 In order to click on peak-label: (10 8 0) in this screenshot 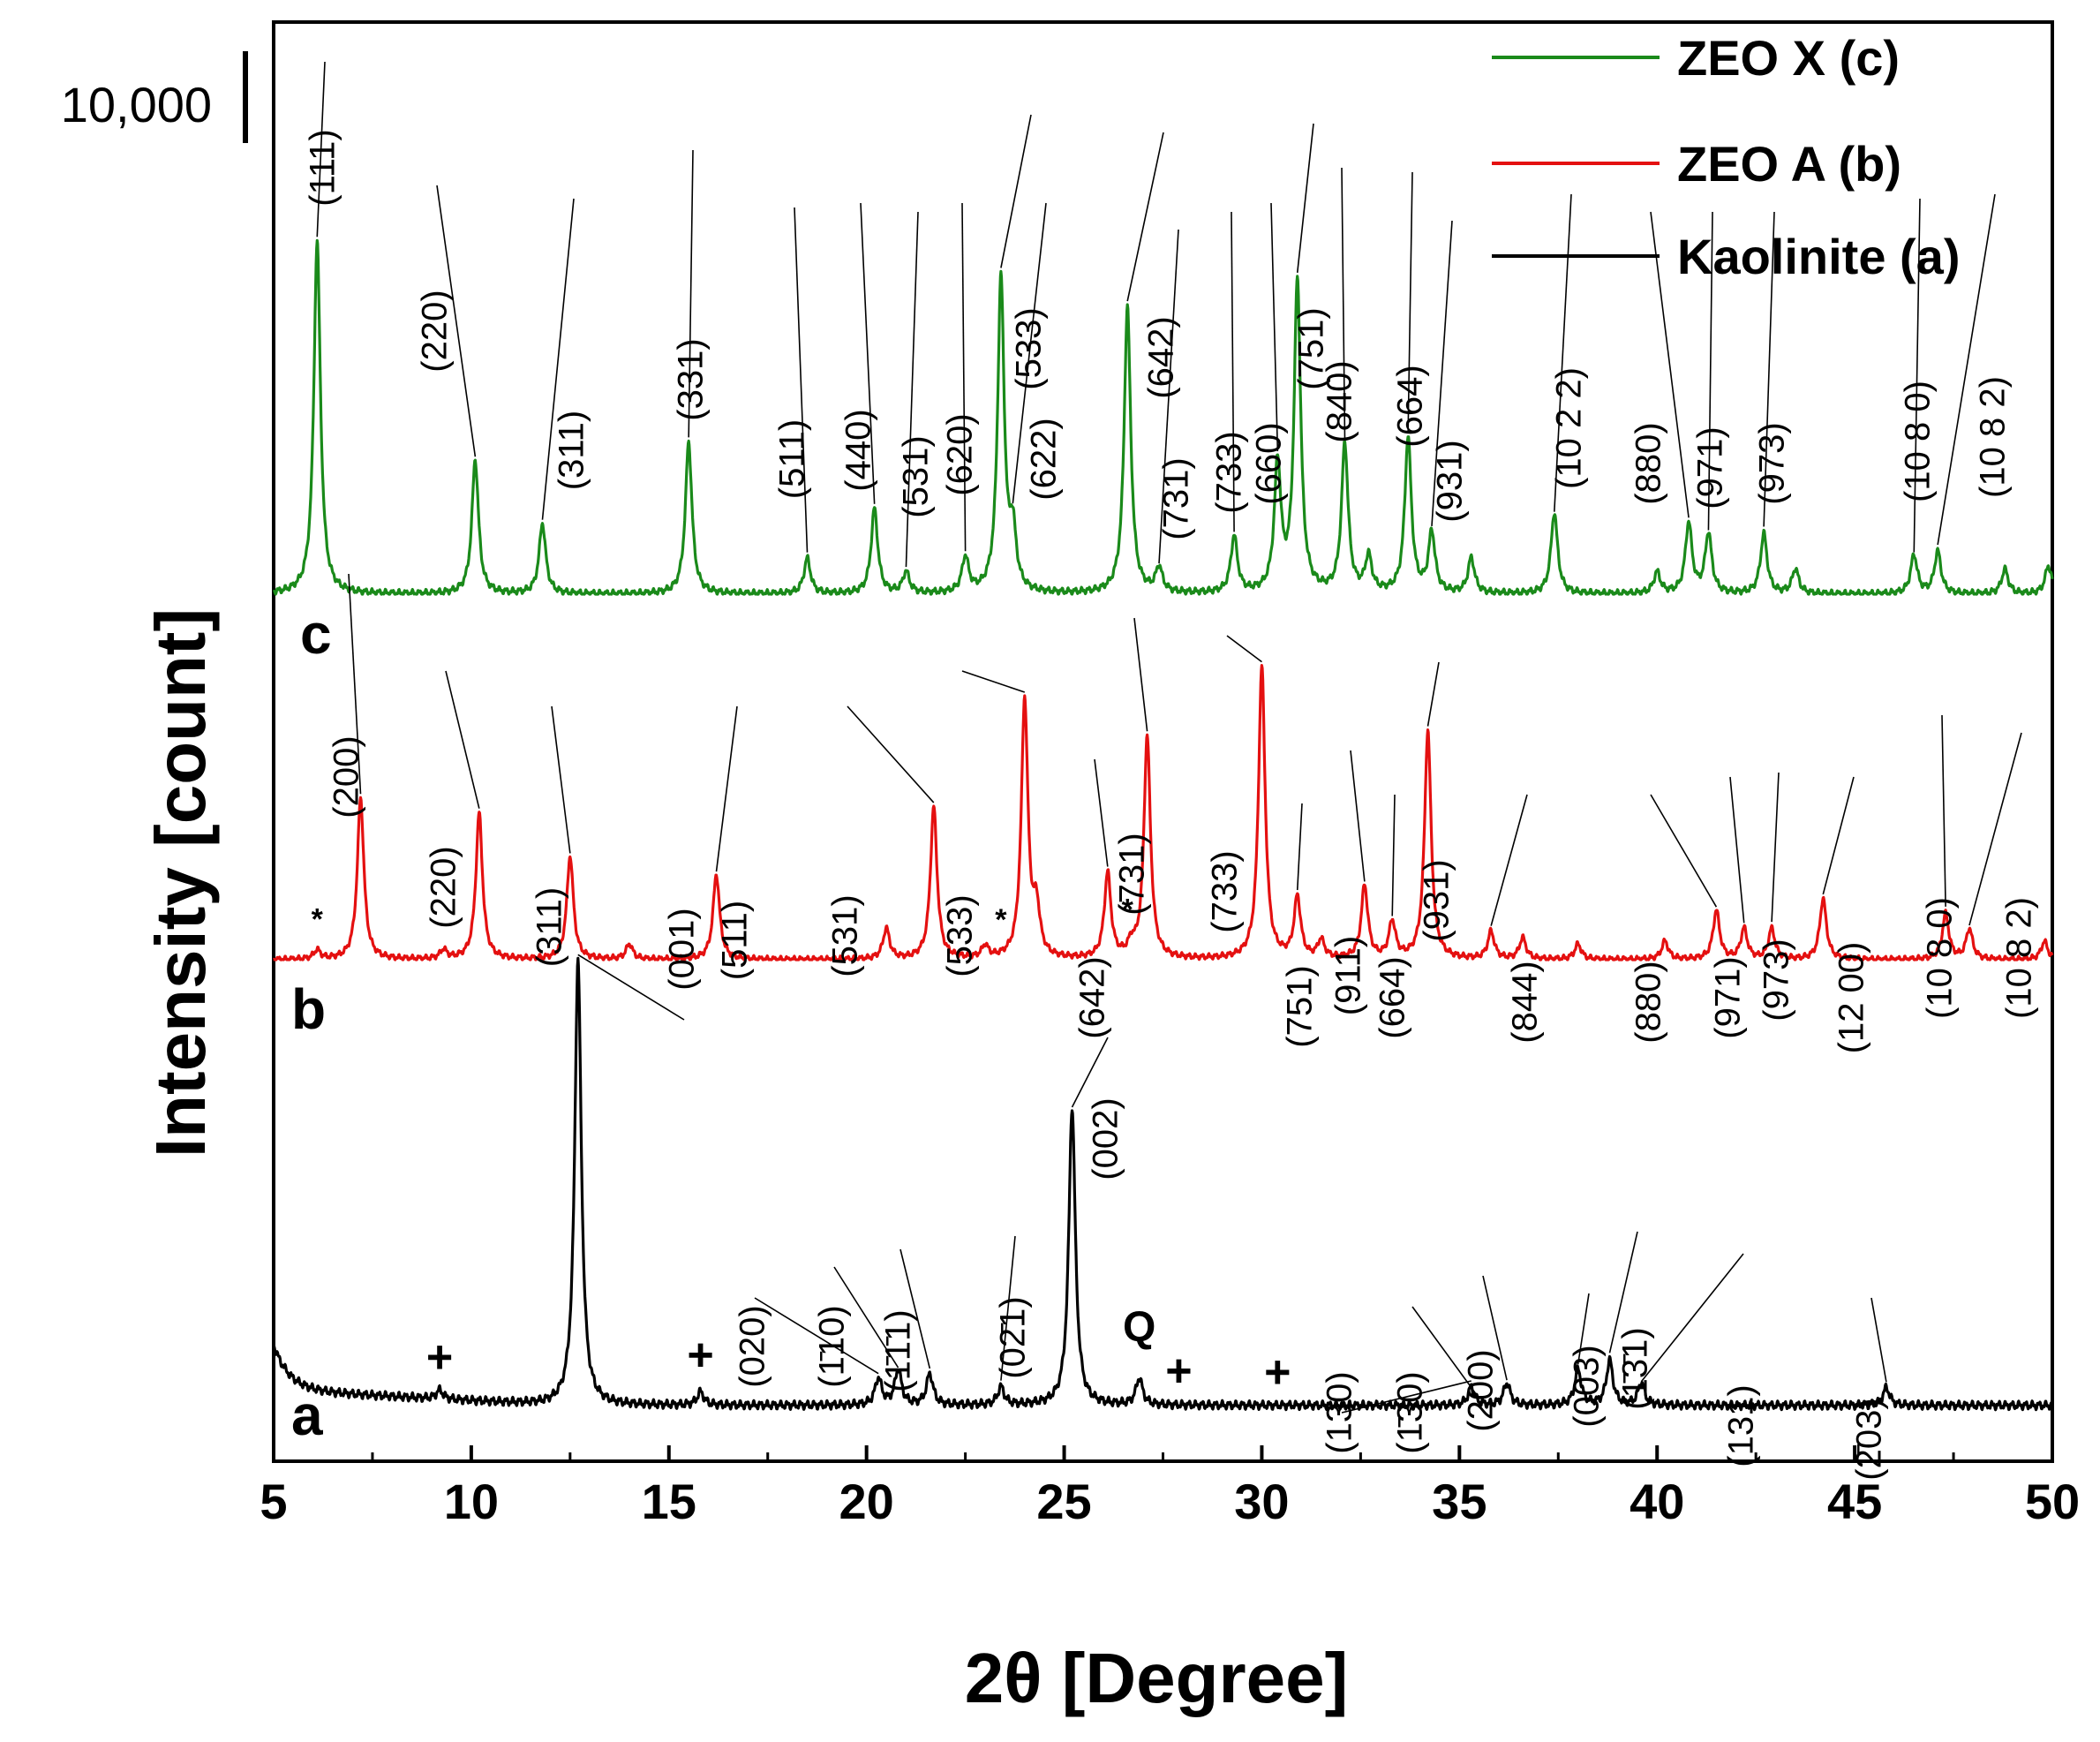, I will do `click(1918, 441)`.